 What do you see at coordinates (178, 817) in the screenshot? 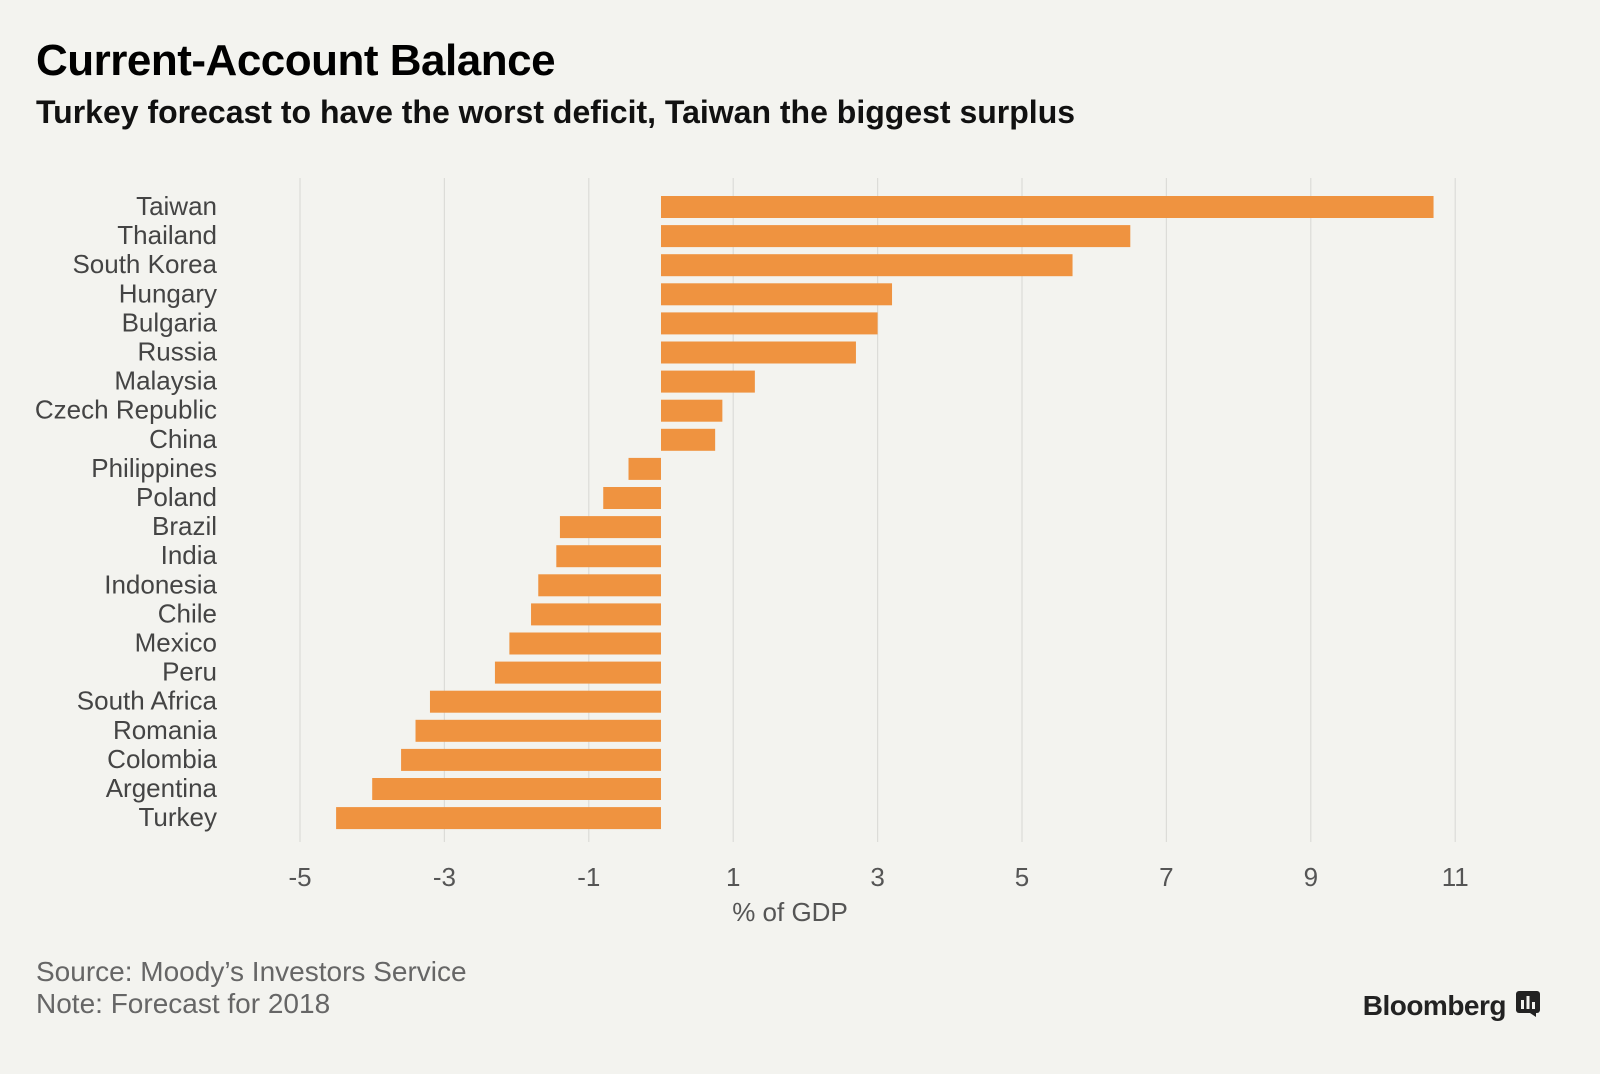
I see `category-label: Turkey` at bounding box center [178, 817].